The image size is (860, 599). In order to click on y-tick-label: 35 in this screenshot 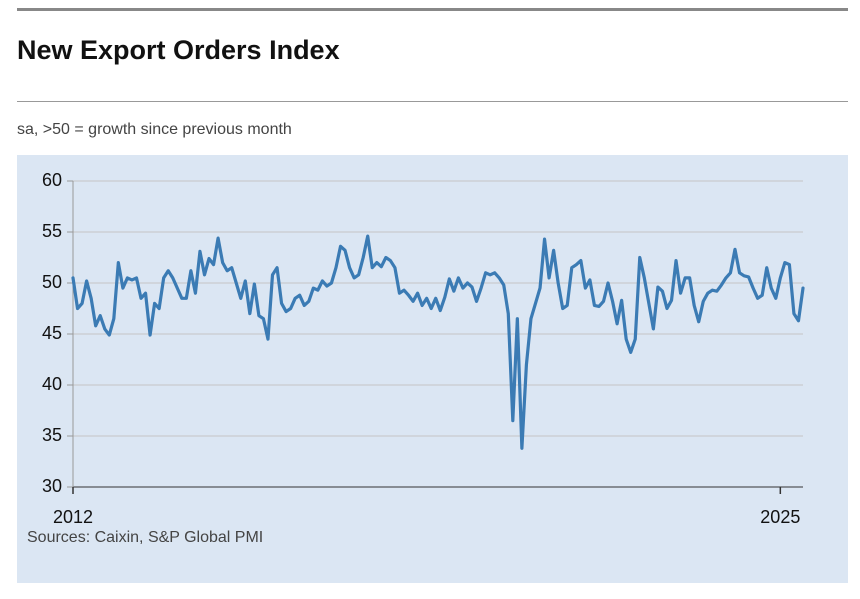, I will do `click(52, 435)`.